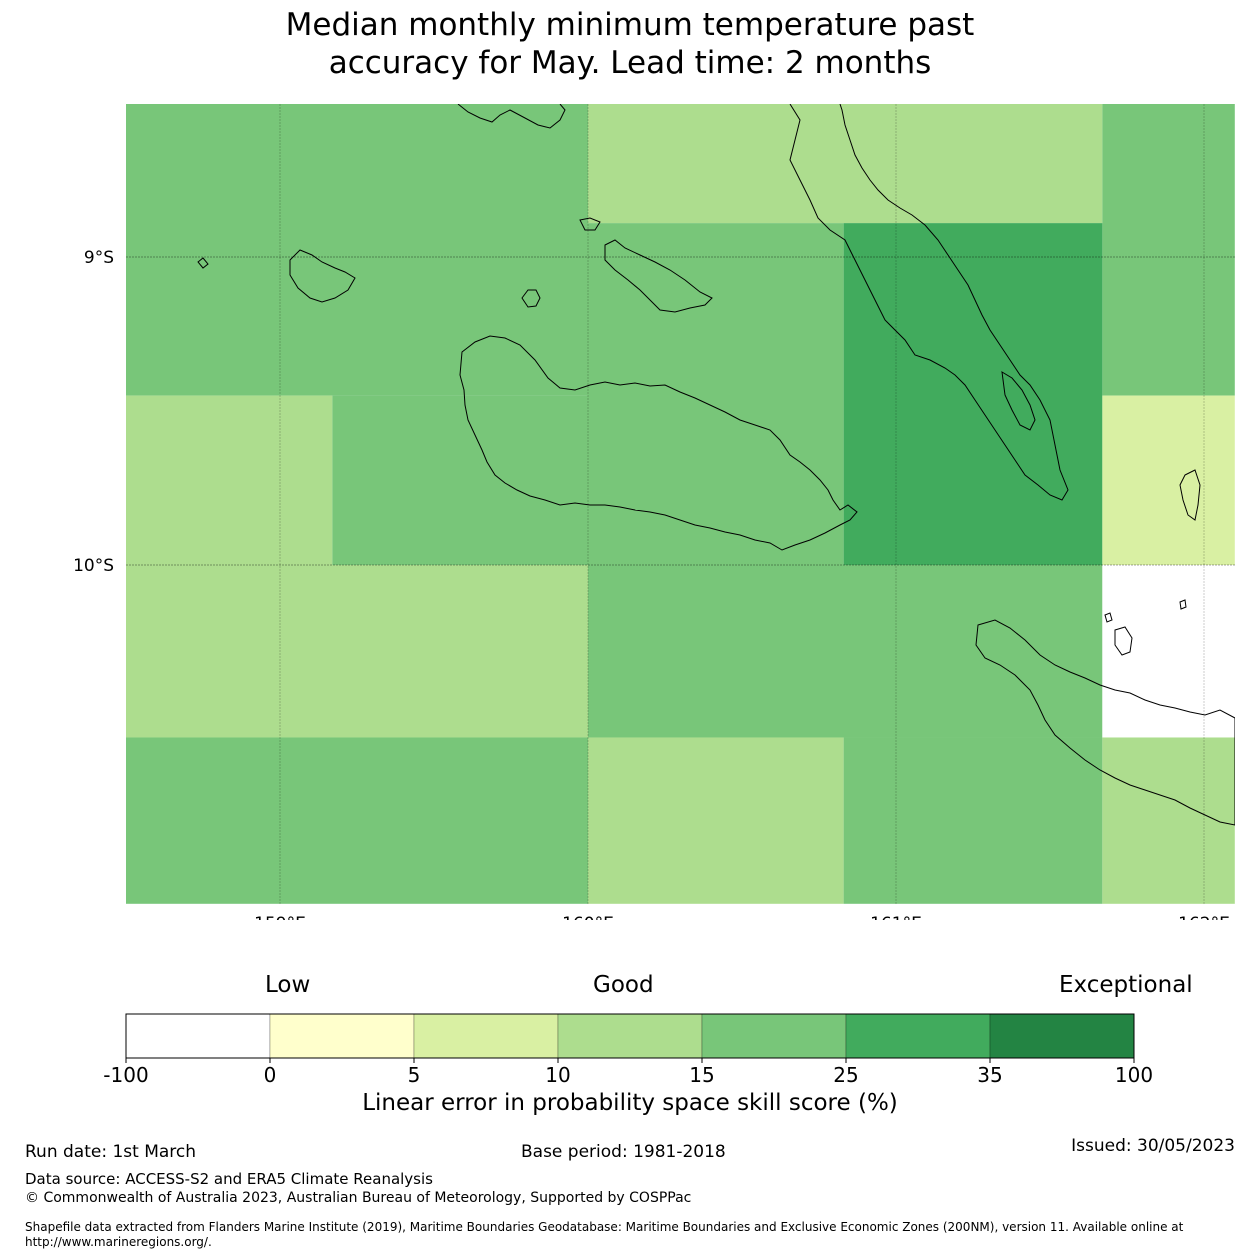 Image resolution: width=1260 pixels, height=1260 pixels. I want to click on colorbar-tick-label: -100, so click(125, 1075).